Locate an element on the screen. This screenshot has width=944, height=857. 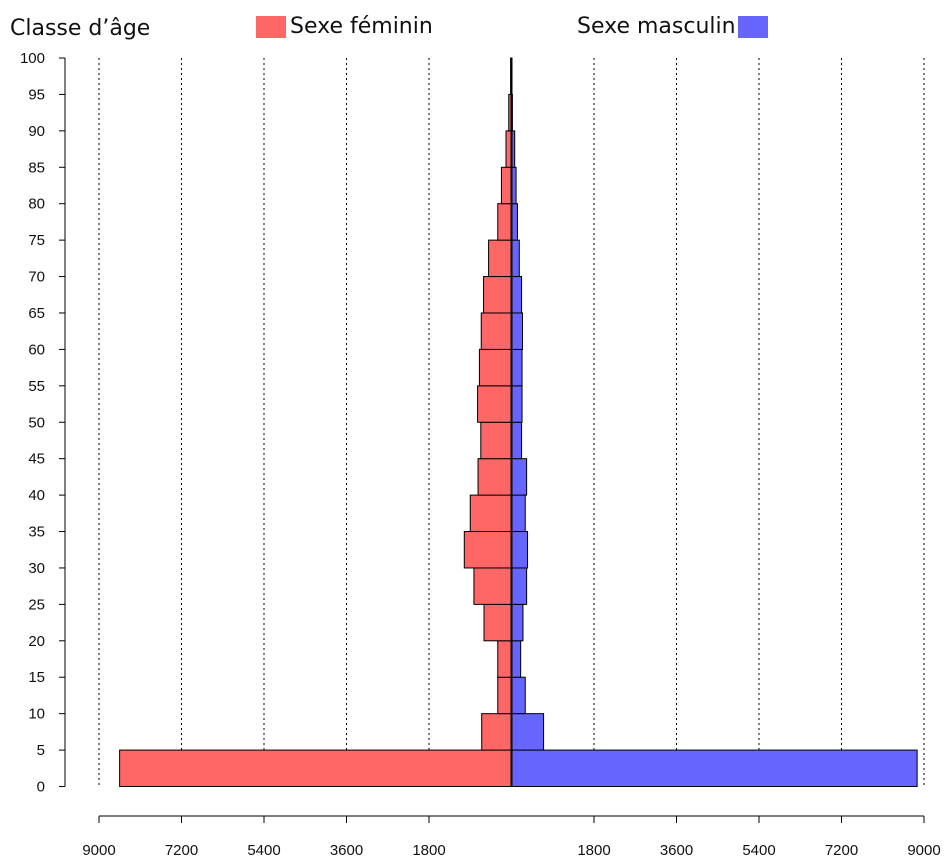
legend-female: Sexe féminin is located at coordinates (344, 26).